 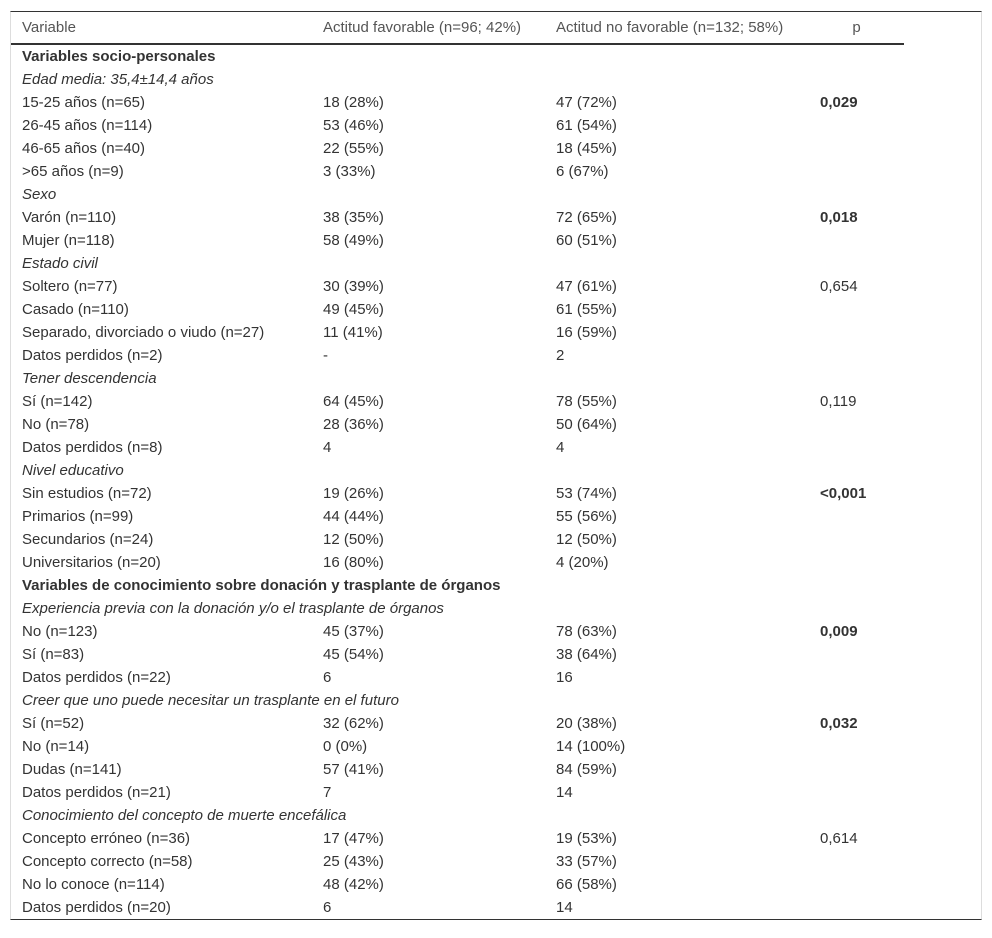 What do you see at coordinates (839, 286) in the screenshot?
I see `p-value: 0,654` at bounding box center [839, 286].